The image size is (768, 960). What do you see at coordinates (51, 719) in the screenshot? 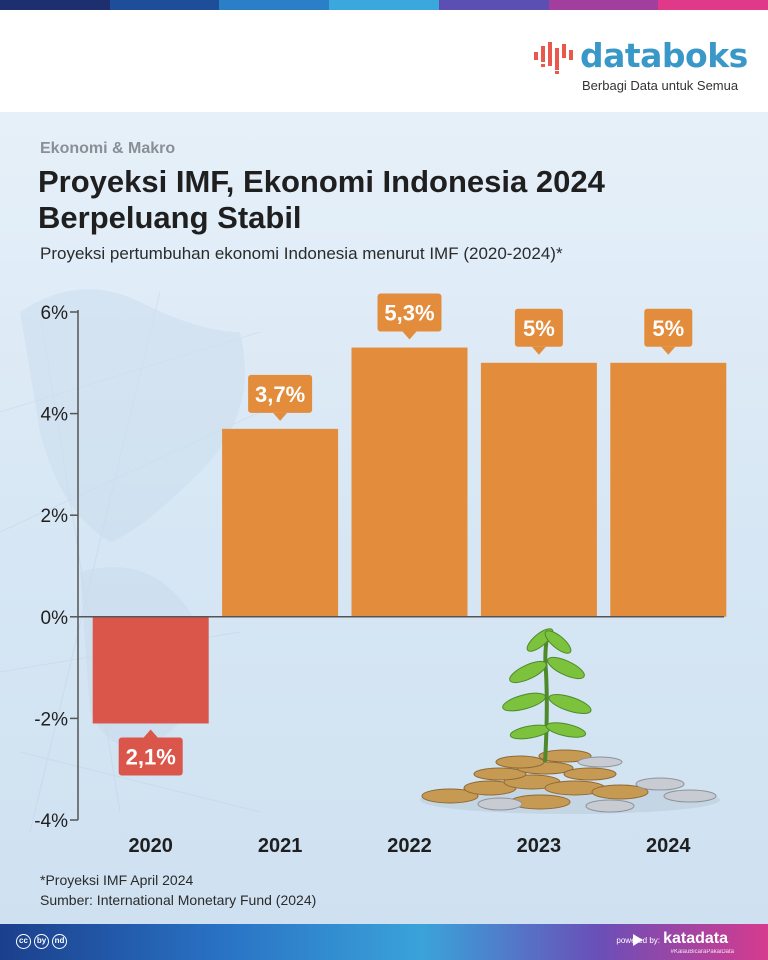
I see `y-tick-label: -2%` at bounding box center [51, 719].